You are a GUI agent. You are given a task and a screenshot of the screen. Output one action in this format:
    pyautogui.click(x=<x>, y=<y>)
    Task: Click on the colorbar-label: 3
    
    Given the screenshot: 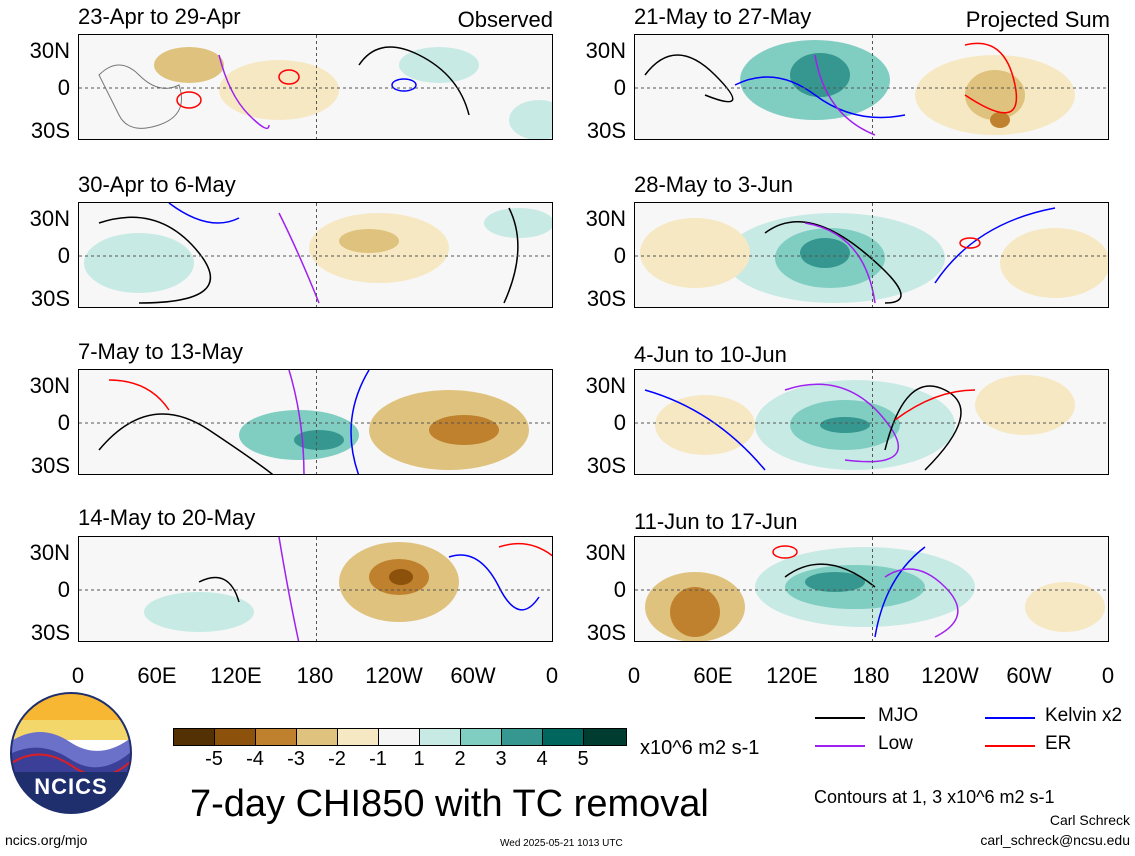 What is the action you would take?
    pyautogui.click(x=501, y=759)
    